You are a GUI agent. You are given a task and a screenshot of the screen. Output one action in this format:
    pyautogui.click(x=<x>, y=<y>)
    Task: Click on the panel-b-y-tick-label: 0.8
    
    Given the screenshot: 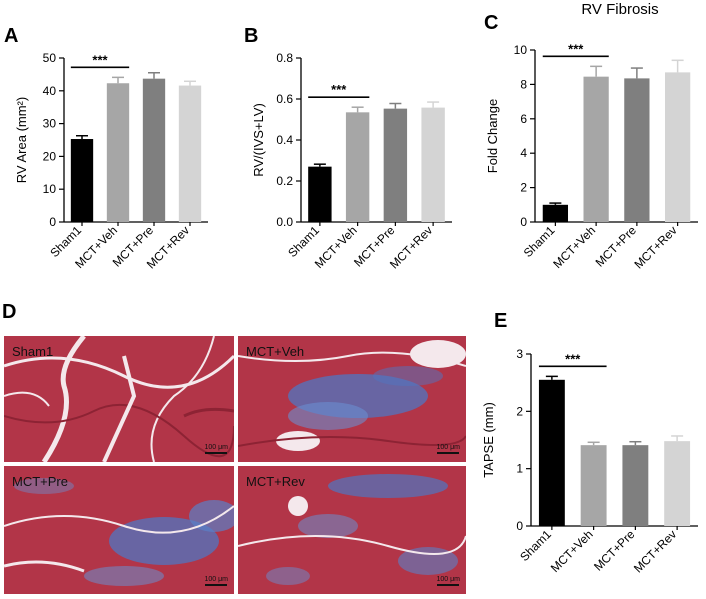 What is the action you would take?
    pyautogui.click(x=284, y=58)
    